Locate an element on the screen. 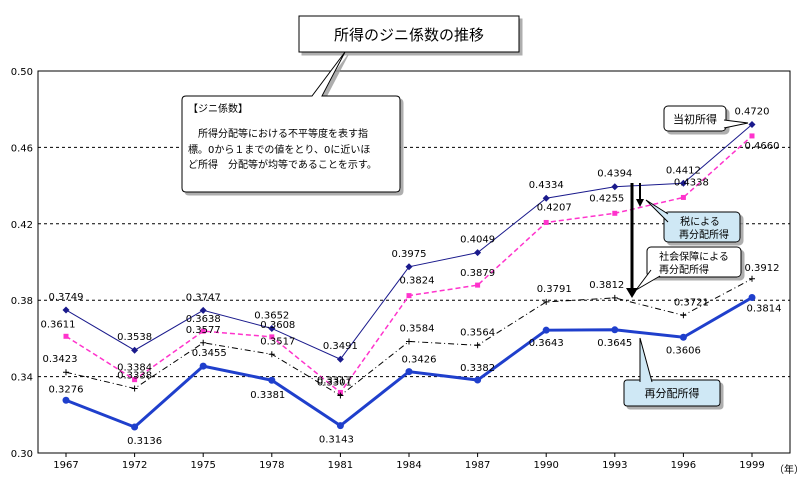  y-tick-label: 0.30 is located at coordinates (22, 454).